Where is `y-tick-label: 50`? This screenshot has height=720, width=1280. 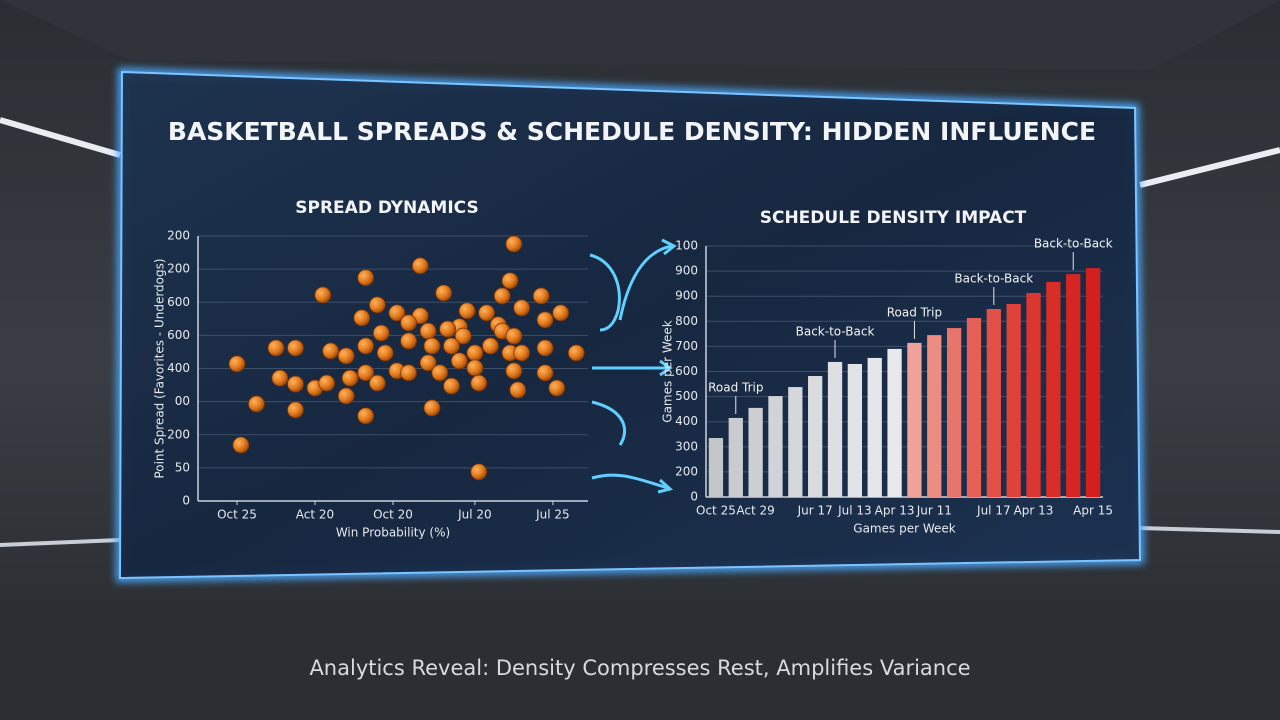
y-tick-label: 50 is located at coordinates (182, 467).